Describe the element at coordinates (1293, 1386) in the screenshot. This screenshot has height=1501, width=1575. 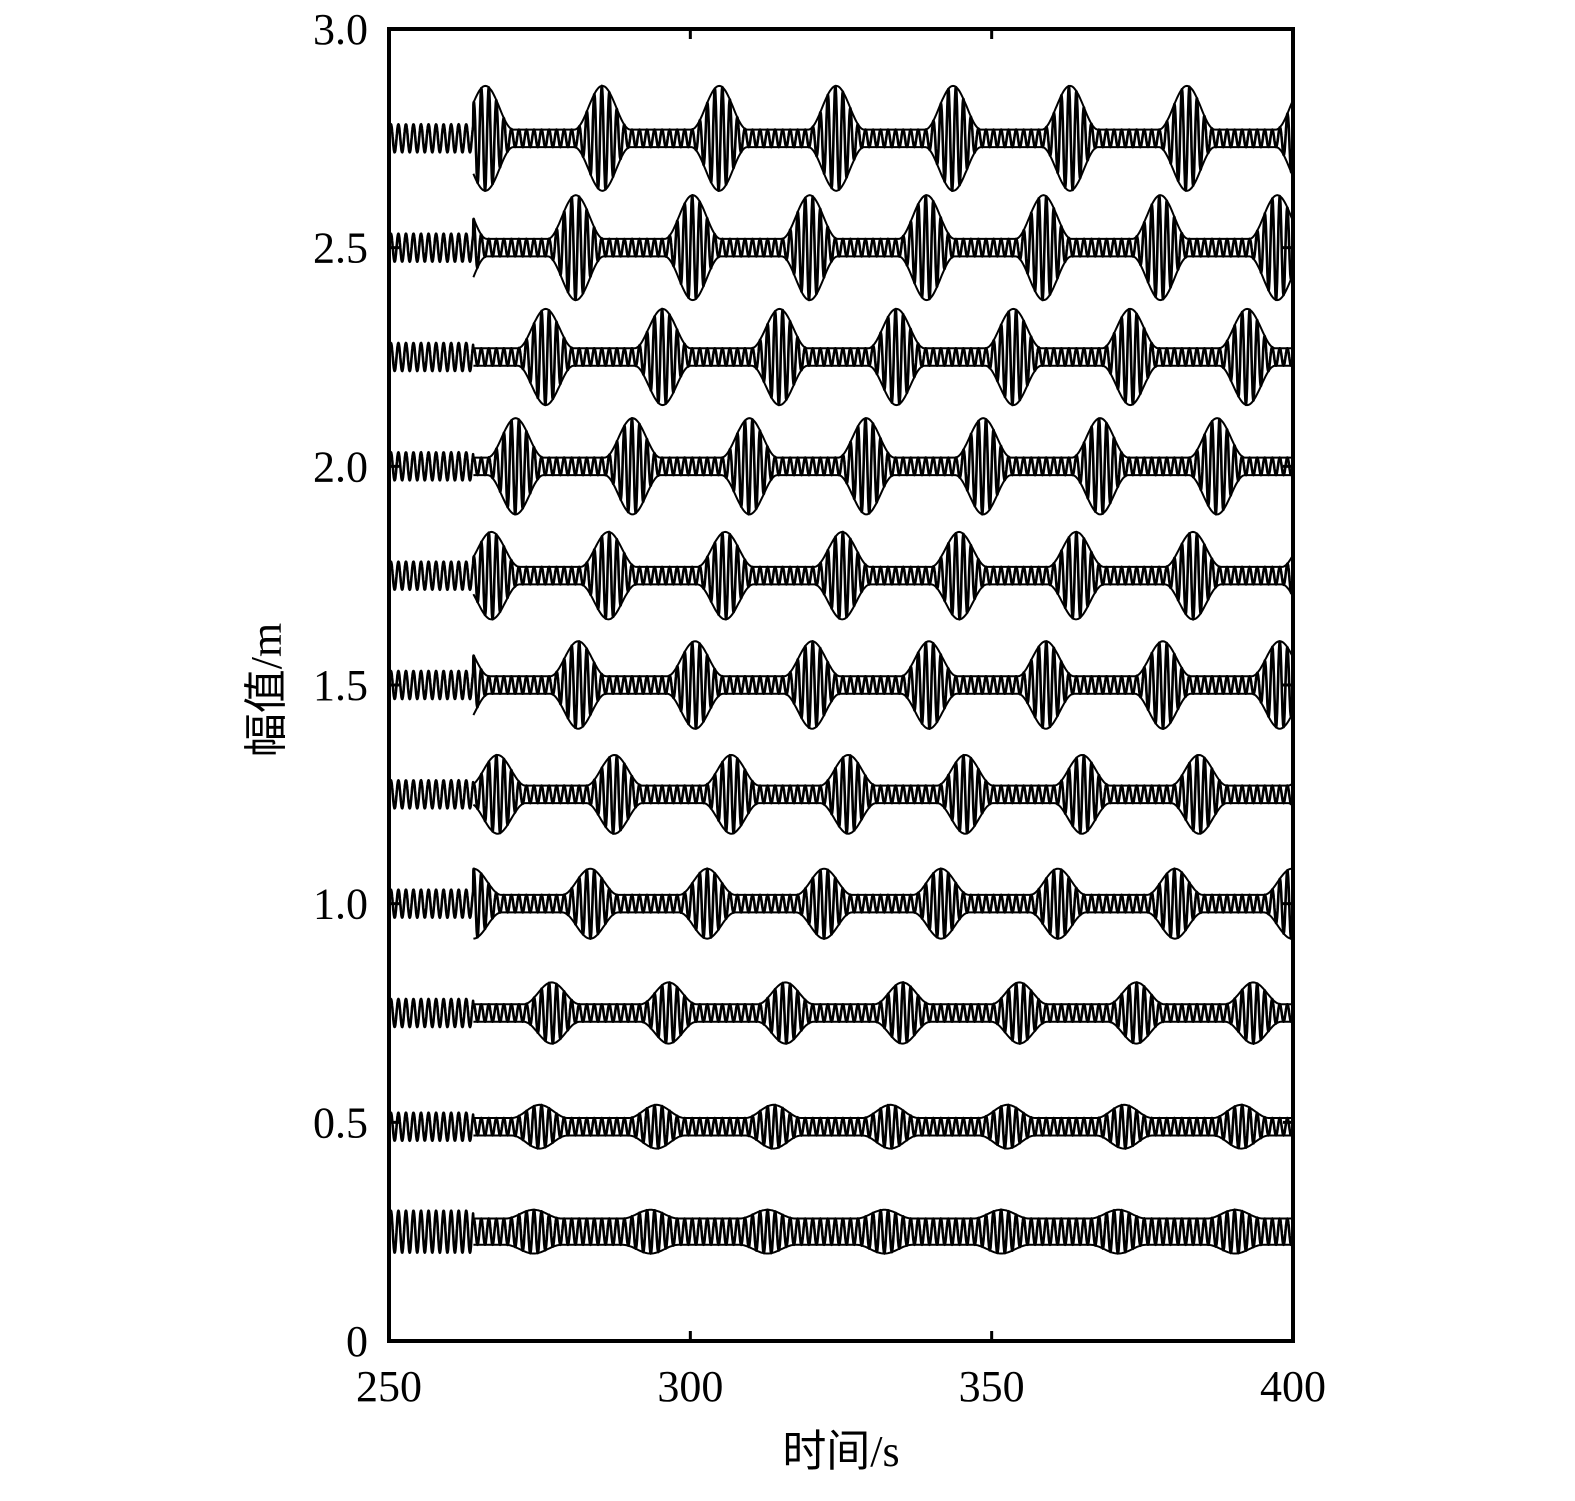
I see `x-tick-label: 400` at that location.